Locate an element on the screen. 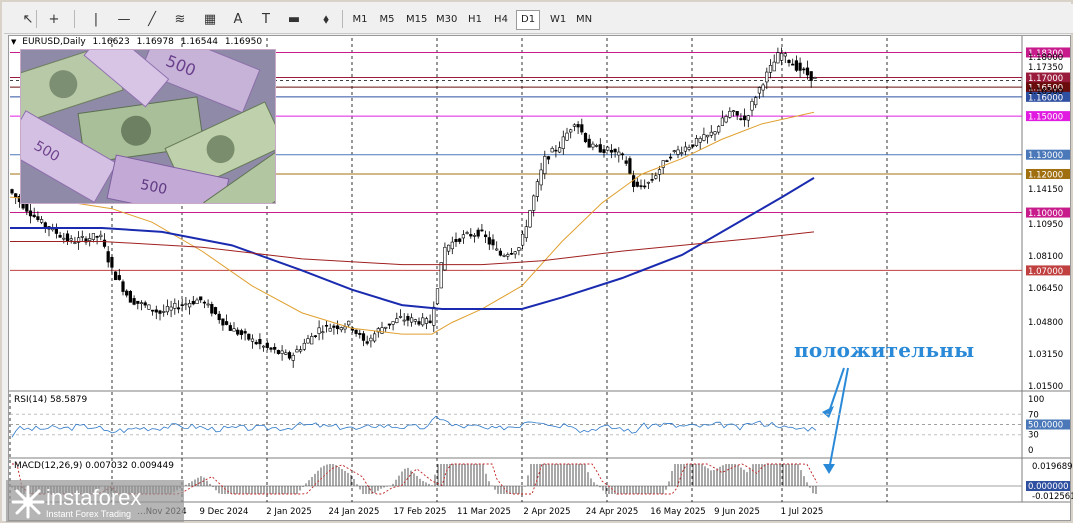 This screenshot has width=1073, height=523. fibonacci-icon: ≋ is located at coordinates (180, 19).